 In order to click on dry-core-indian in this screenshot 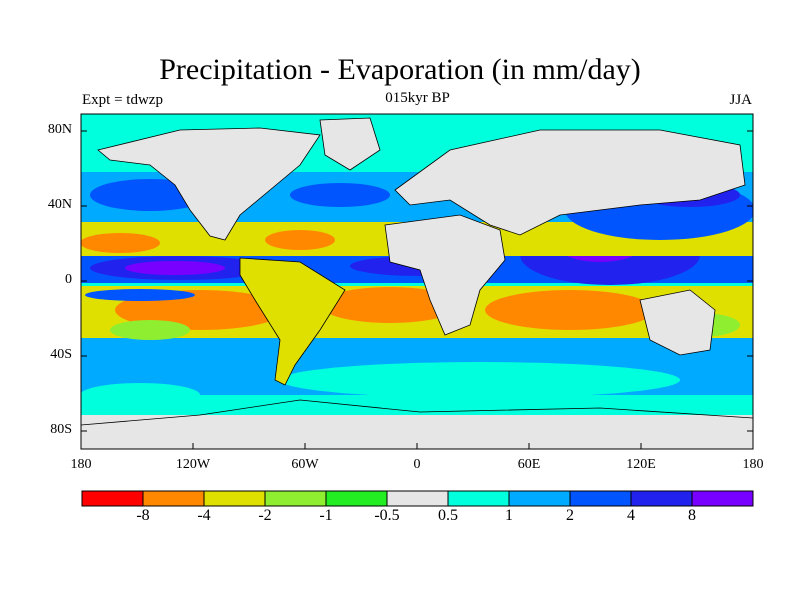, I will do `click(570, 310)`.